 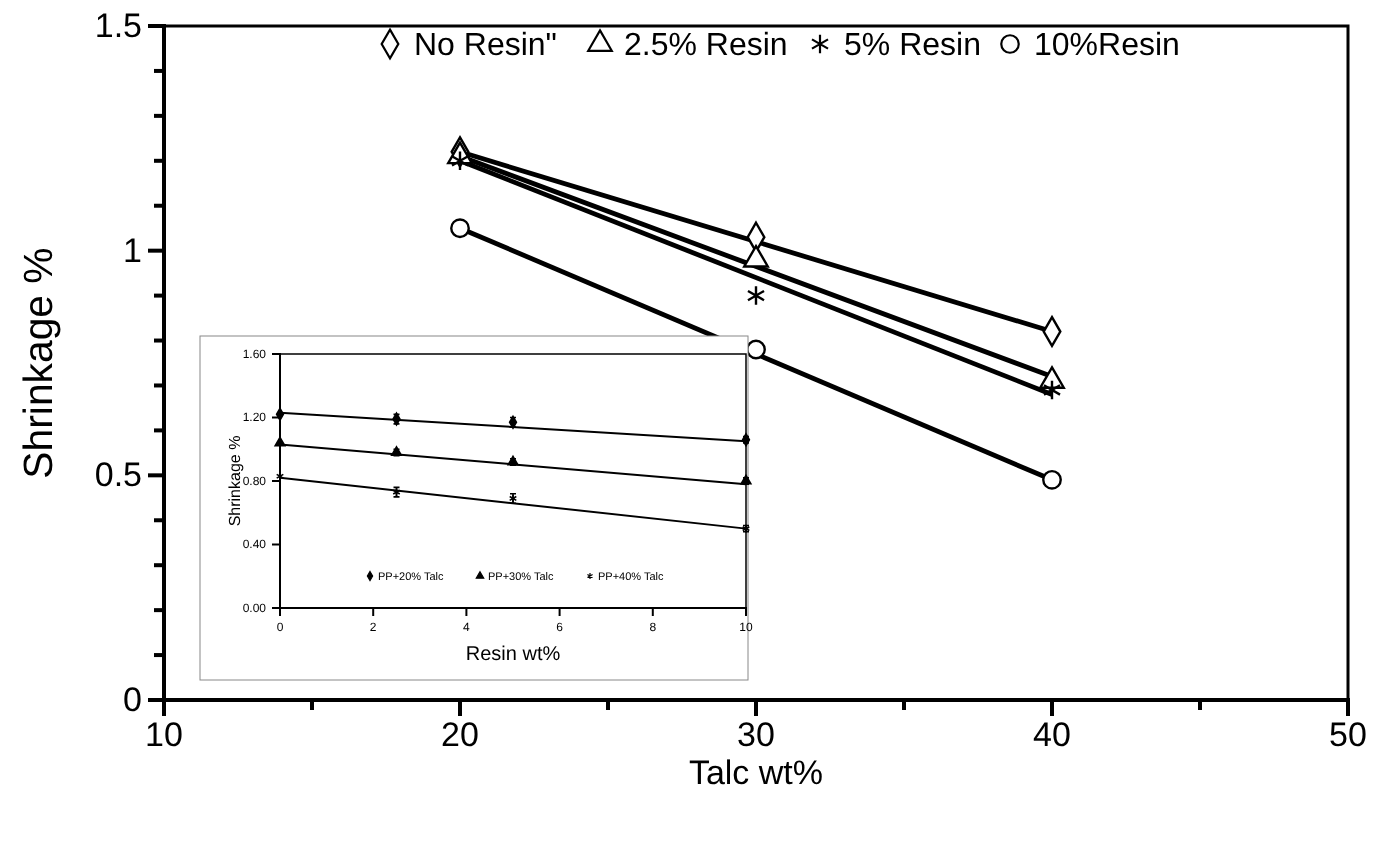 What do you see at coordinates (756, 773) in the screenshot?
I see `x-axis-title: Talc wt%` at bounding box center [756, 773].